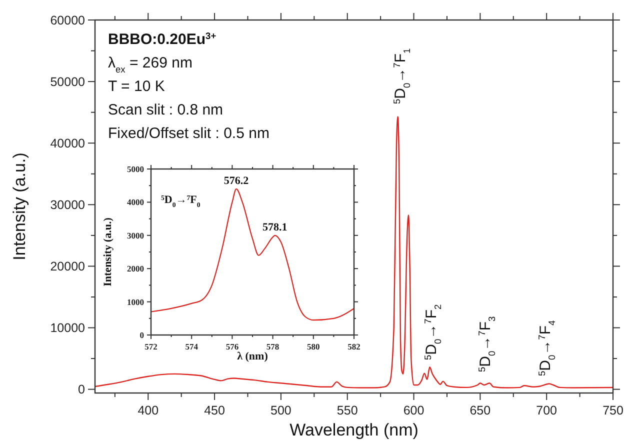 The height and width of the screenshot is (444, 628). Describe the element at coordinates (313, 347) in the screenshot. I see `x-tick-label: 580` at that location.